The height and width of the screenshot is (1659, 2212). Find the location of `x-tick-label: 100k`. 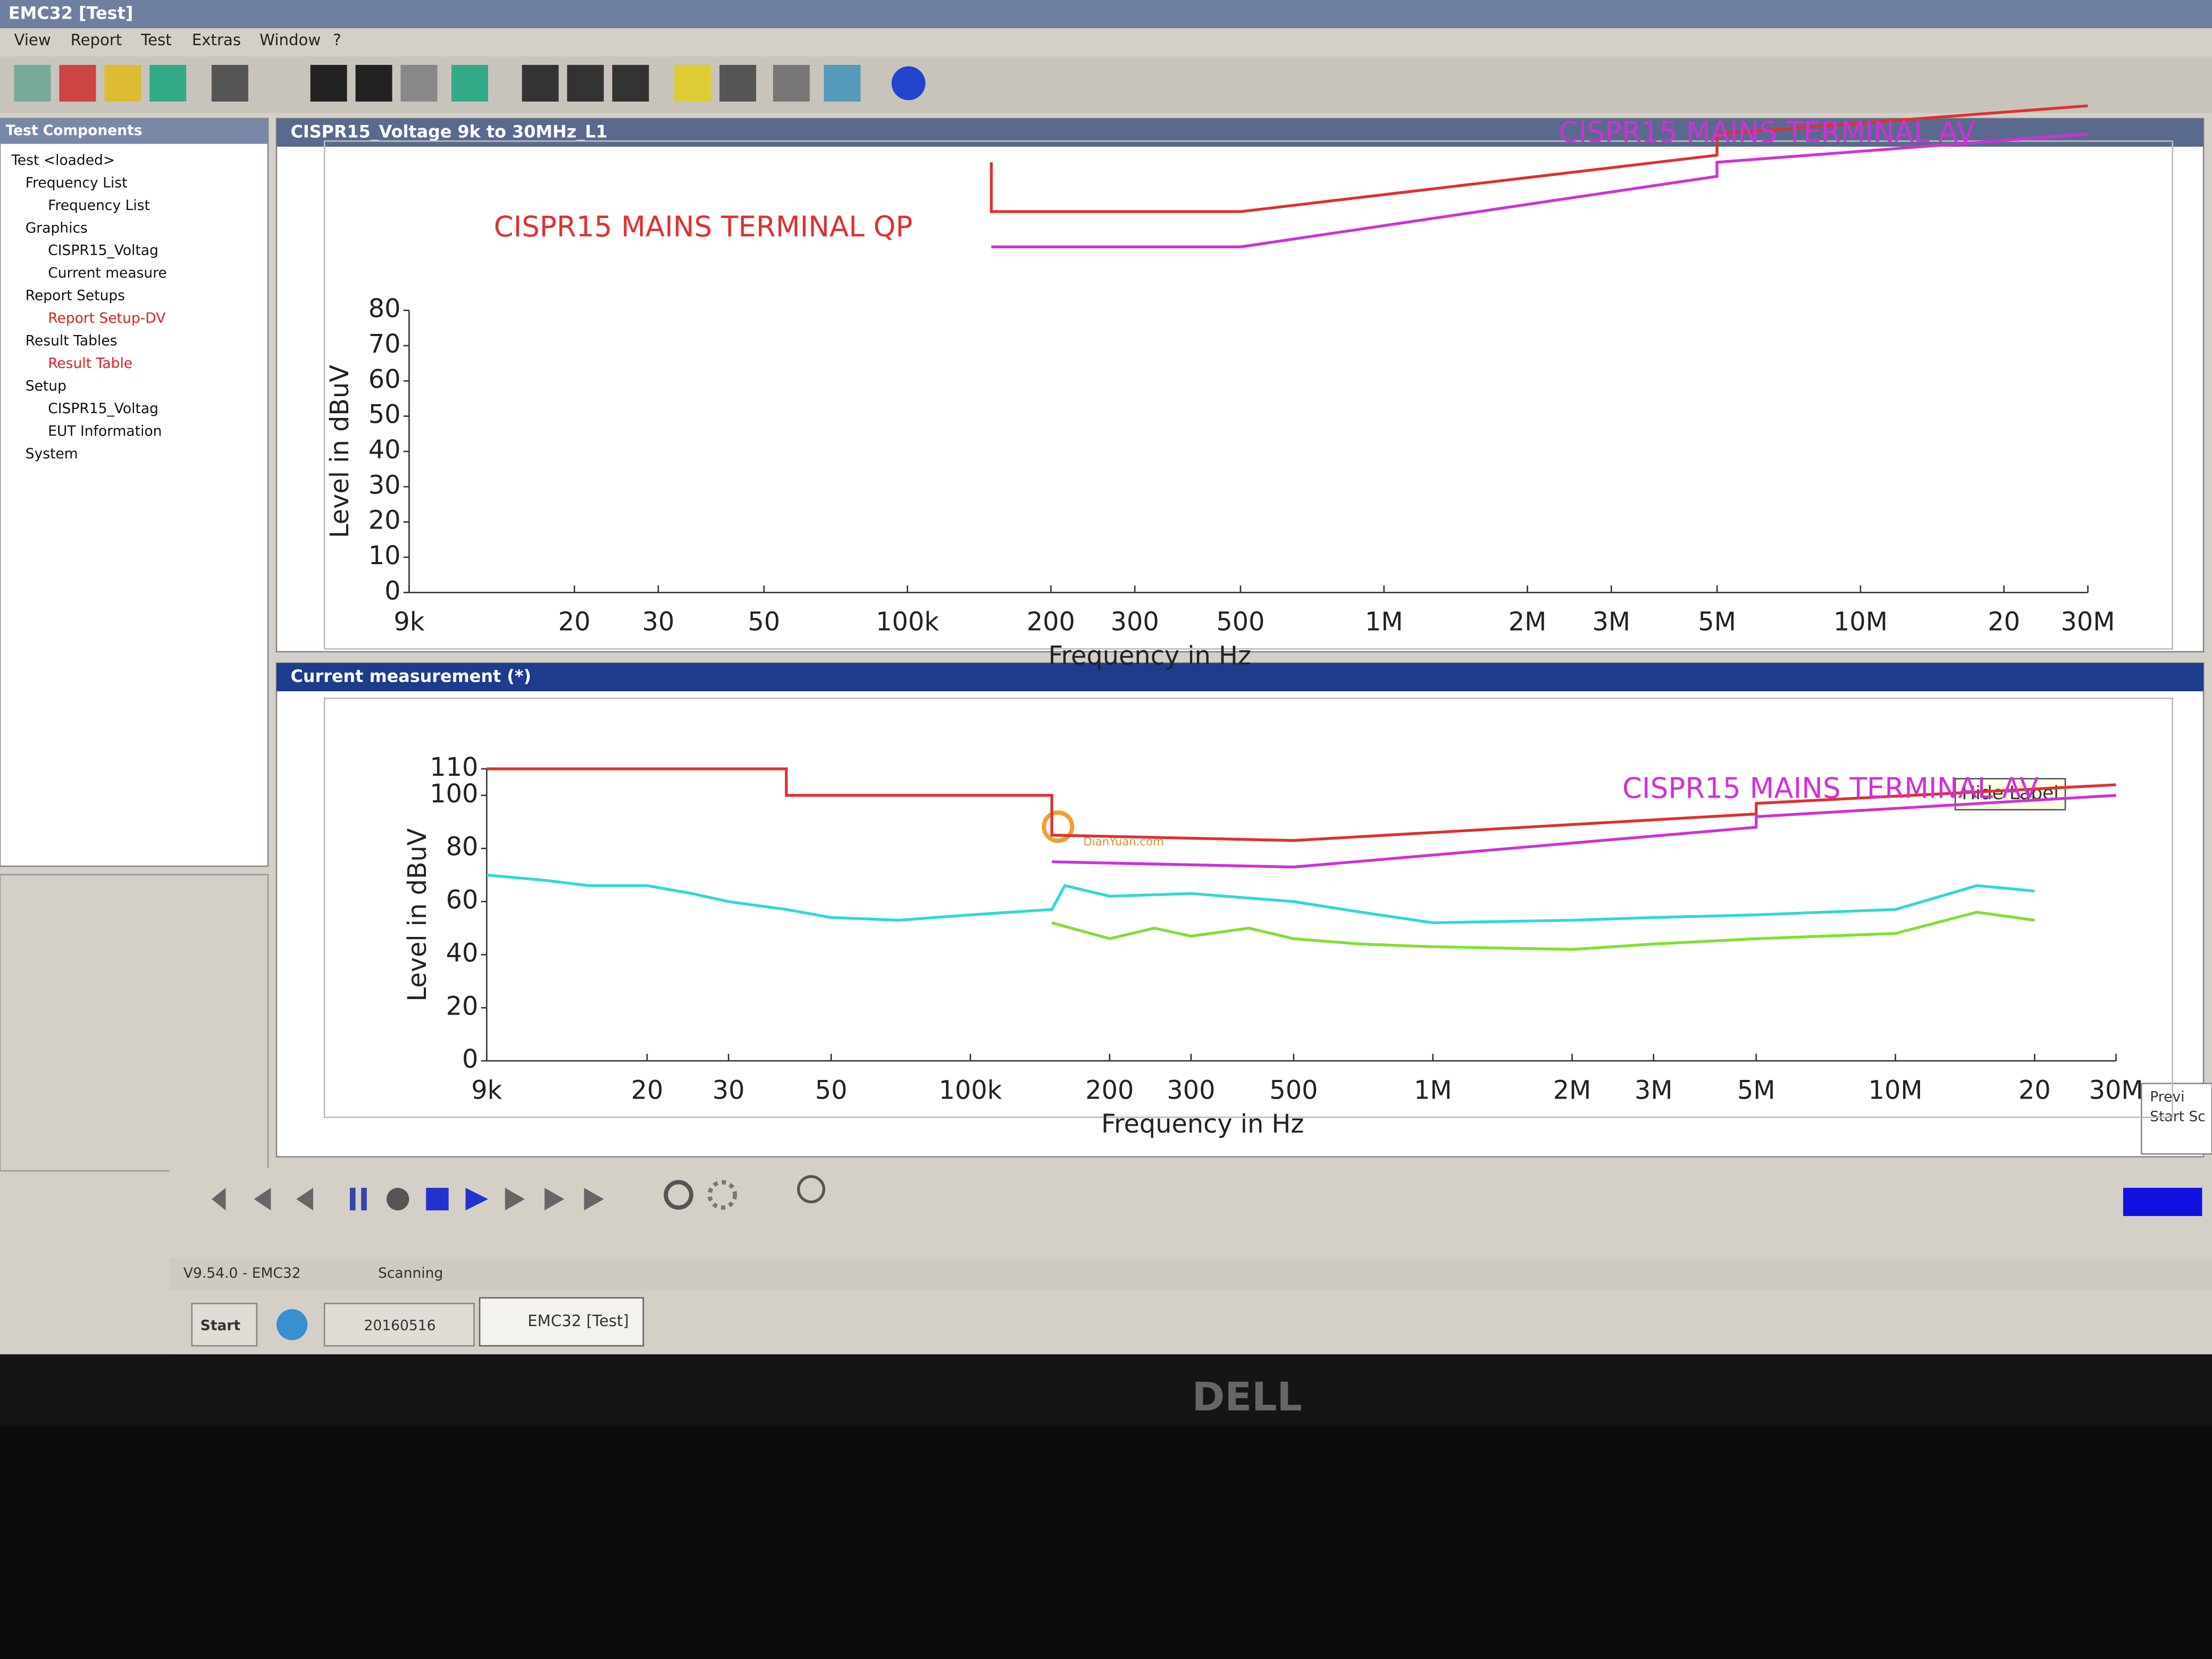

x-tick-label: 100k is located at coordinates (907, 622).